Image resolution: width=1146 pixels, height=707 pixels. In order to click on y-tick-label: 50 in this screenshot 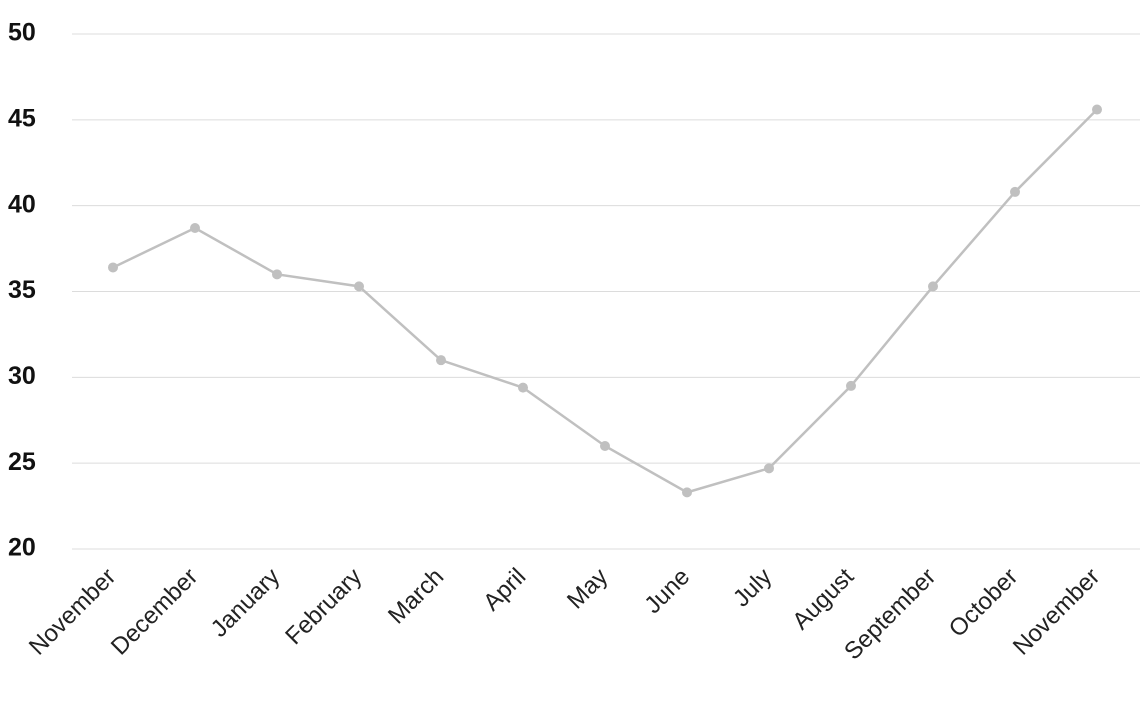, I will do `click(22, 33)`.